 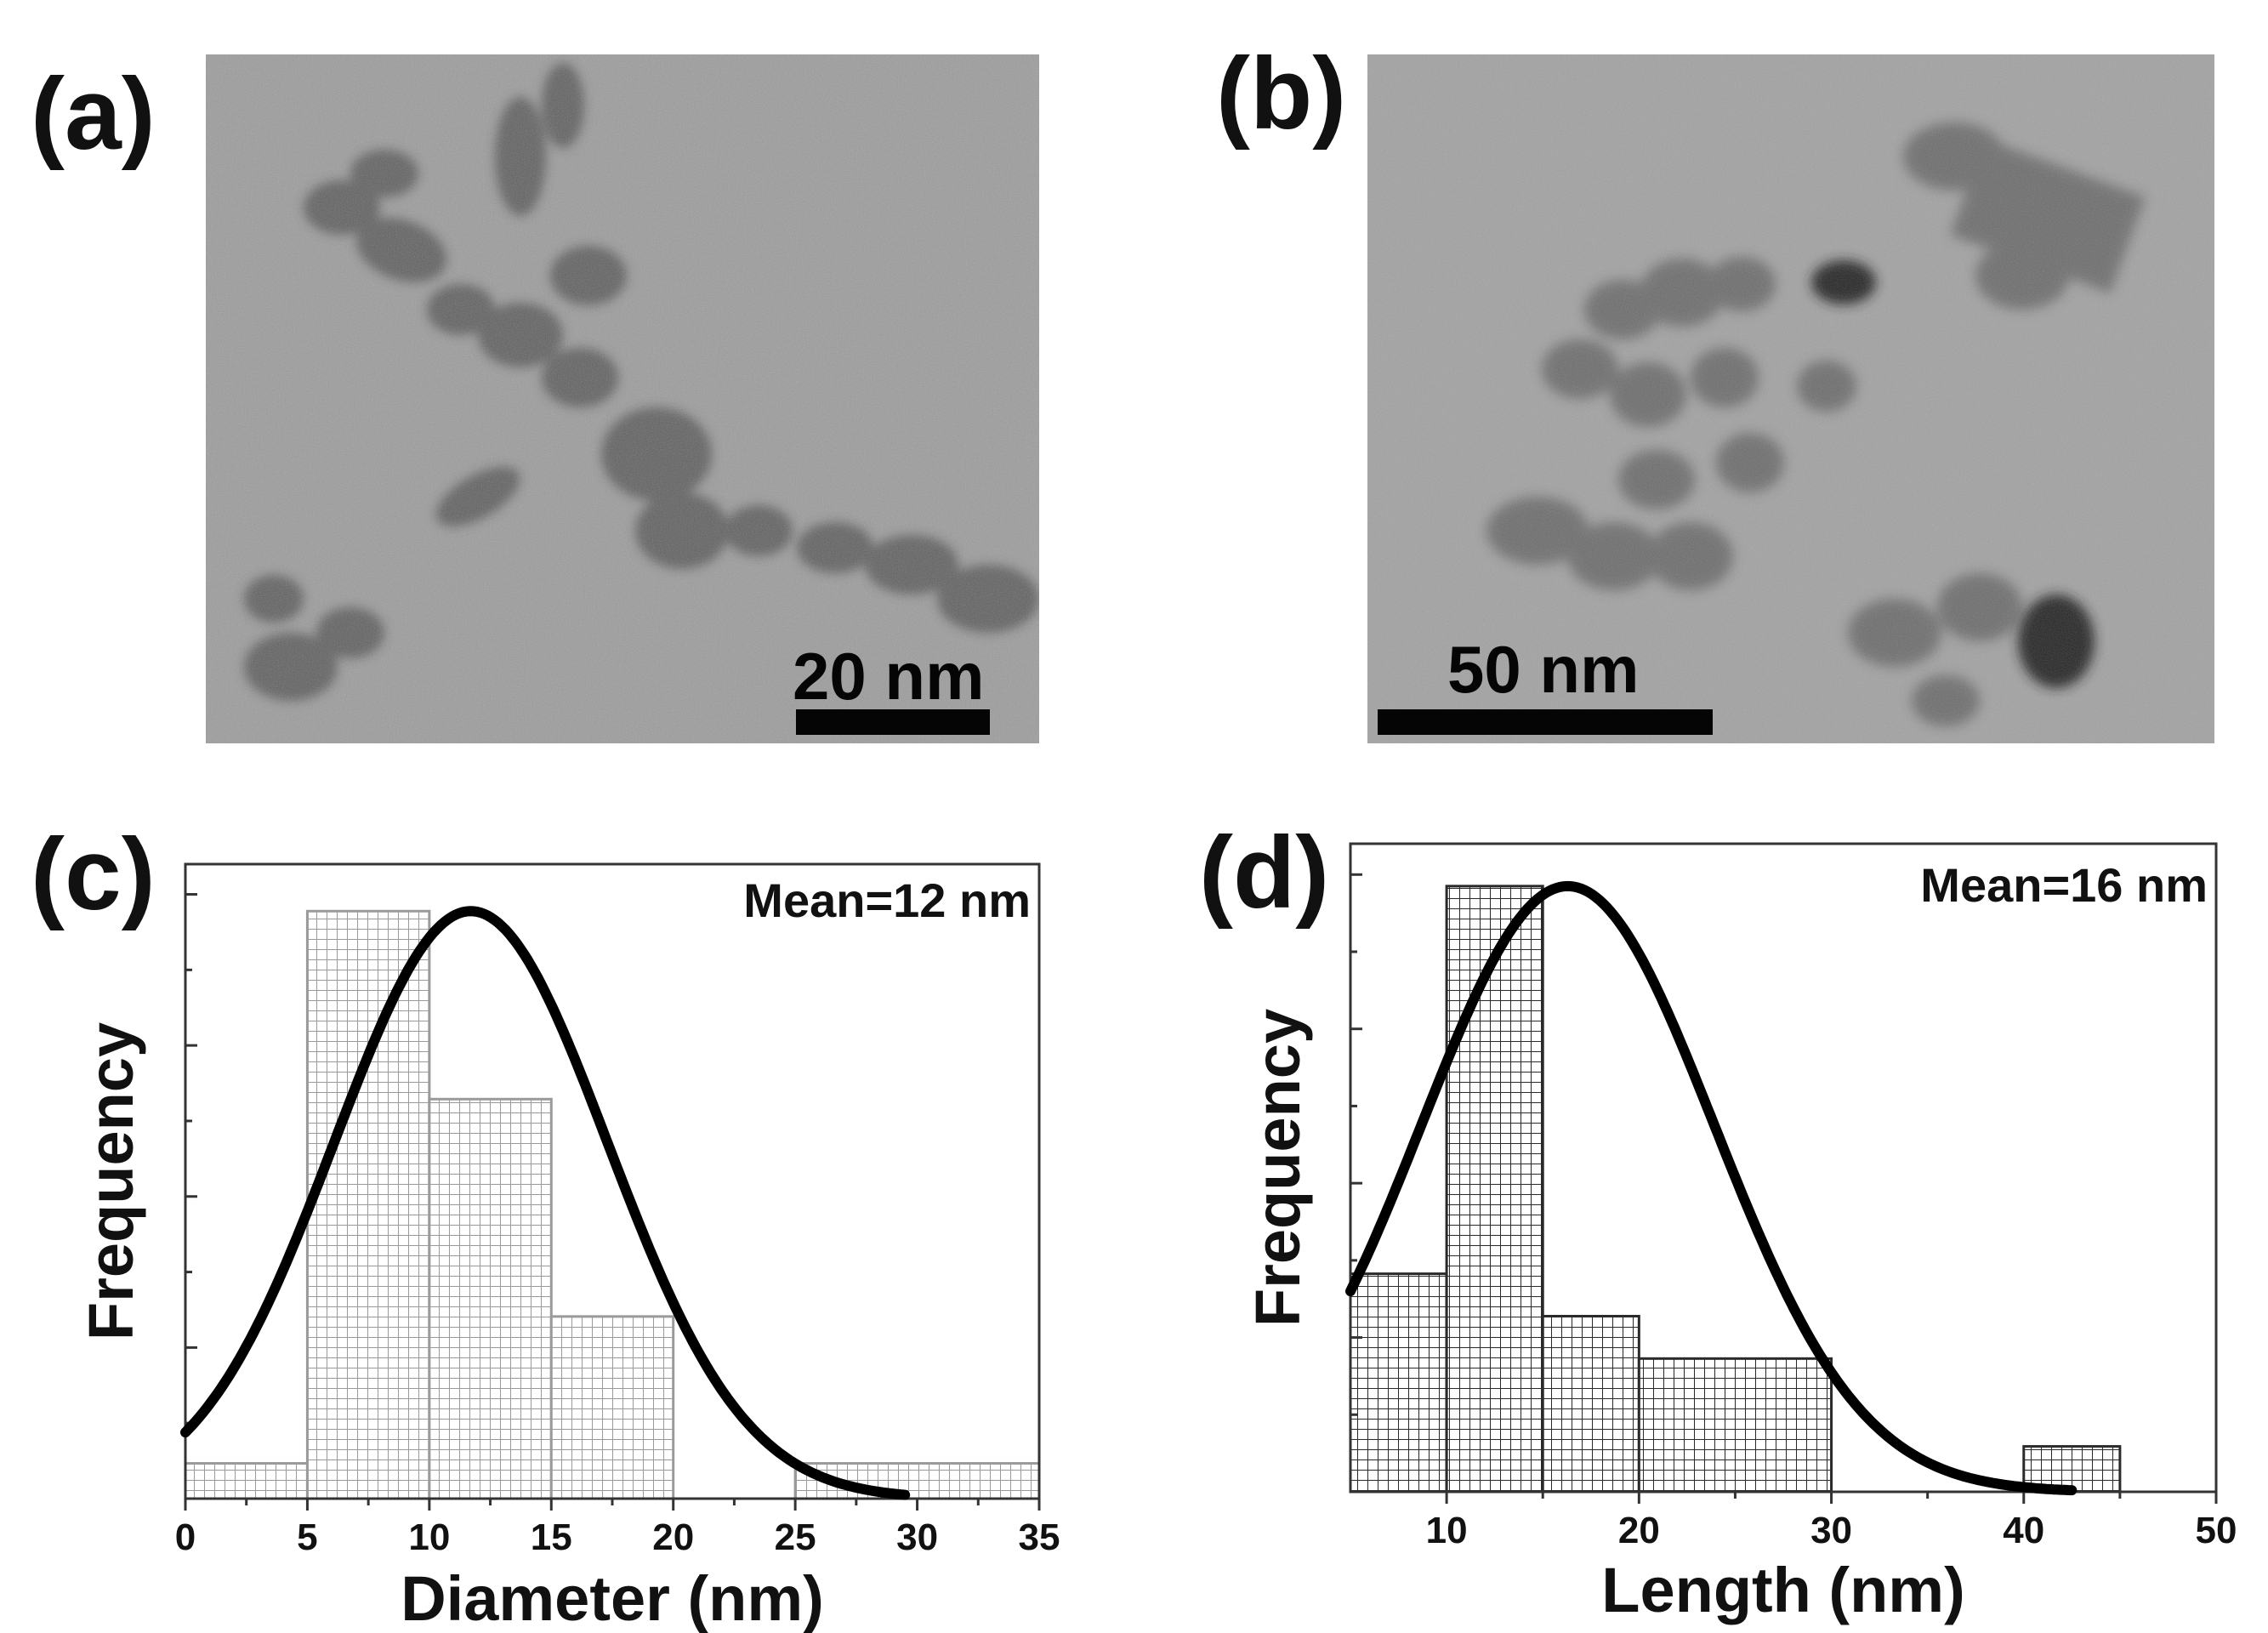 I want to click on scale-bar-a, so click(x=893, y=722).